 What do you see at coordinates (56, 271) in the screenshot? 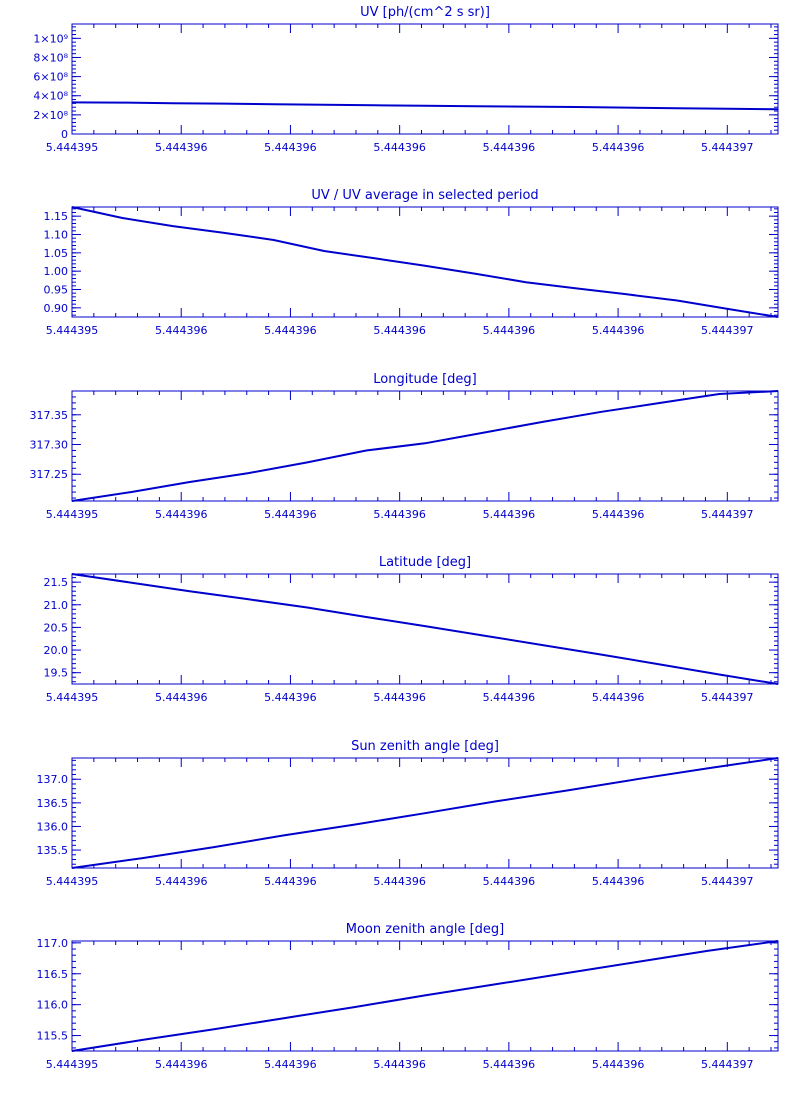
I see `y-tick-label: 1.00` at bounding box center [56, 271].